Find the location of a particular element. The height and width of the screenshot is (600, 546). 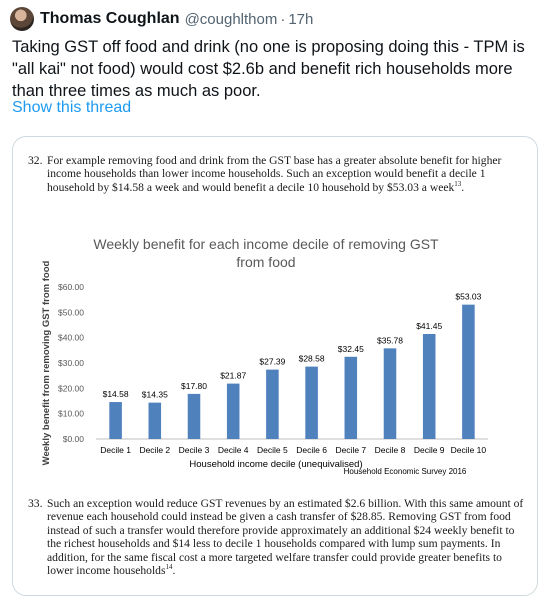

x-tick-label: Decile 1 is located at coordinates (115, 450).